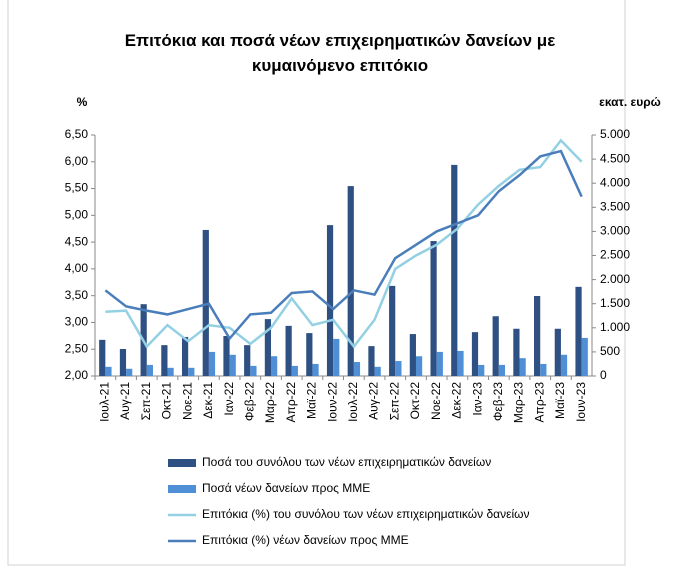 This screenshot has height=574, width=700. I want to click on x-tick-label: Μαρ-22, so click(270, 402).